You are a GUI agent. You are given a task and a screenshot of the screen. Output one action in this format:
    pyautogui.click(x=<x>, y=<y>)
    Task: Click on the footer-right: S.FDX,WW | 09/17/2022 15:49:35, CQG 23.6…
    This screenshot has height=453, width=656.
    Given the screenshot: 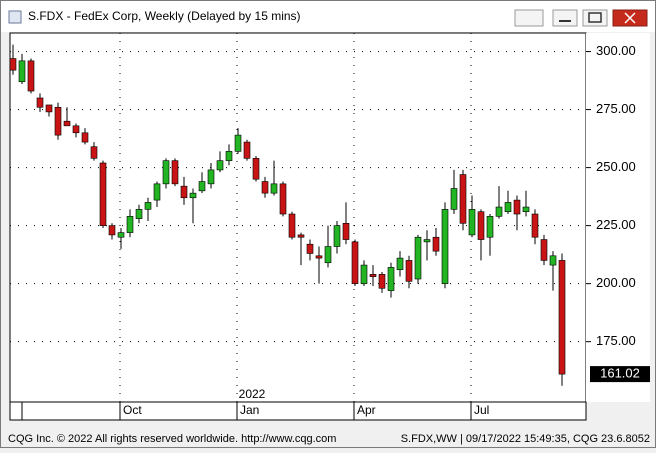 What is the action you would take?
    pyautogui.click(x=525, y=439)
    